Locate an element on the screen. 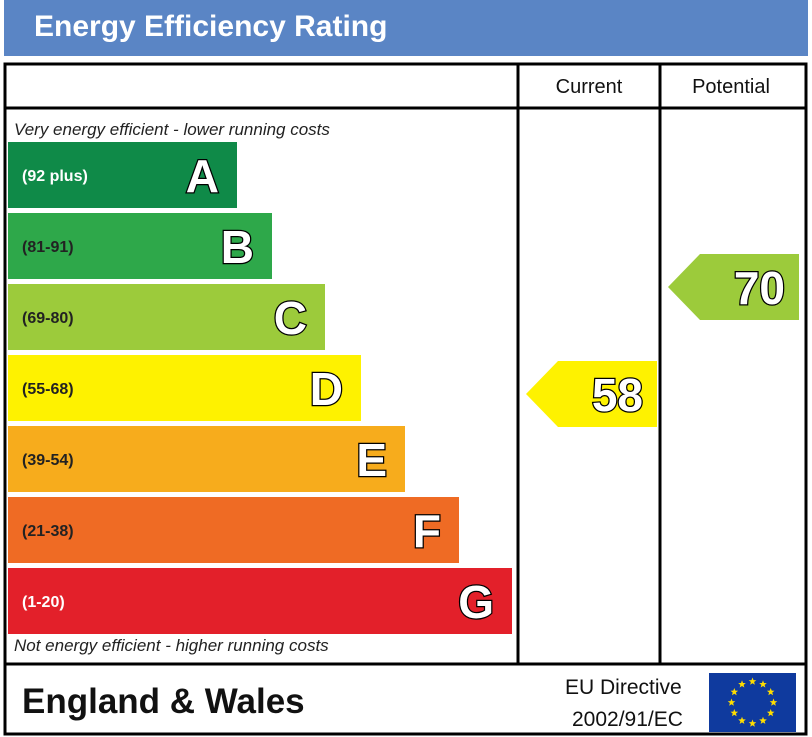  band-range-label: (69-80) is located at coordinates (48, 318).